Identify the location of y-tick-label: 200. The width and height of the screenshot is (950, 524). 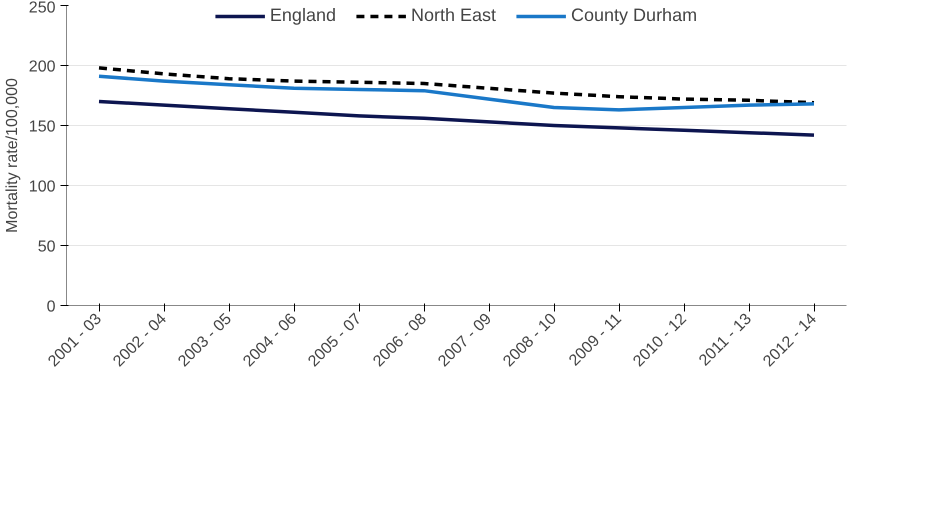
(42, 67).